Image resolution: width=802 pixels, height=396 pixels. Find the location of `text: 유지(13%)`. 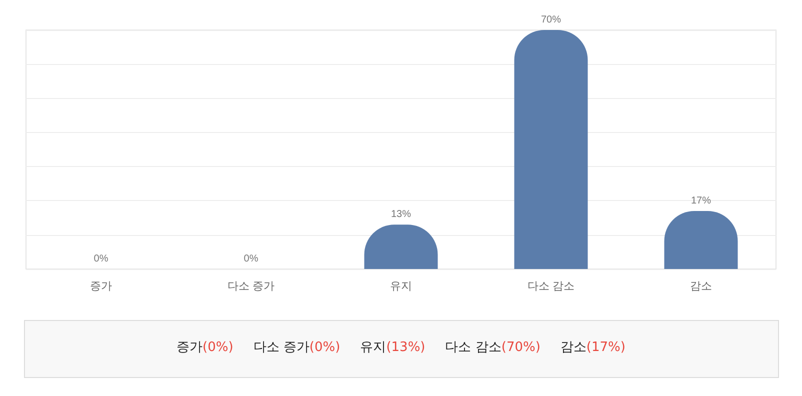

text: 유지(13%) is located at coordinates (393, 347).